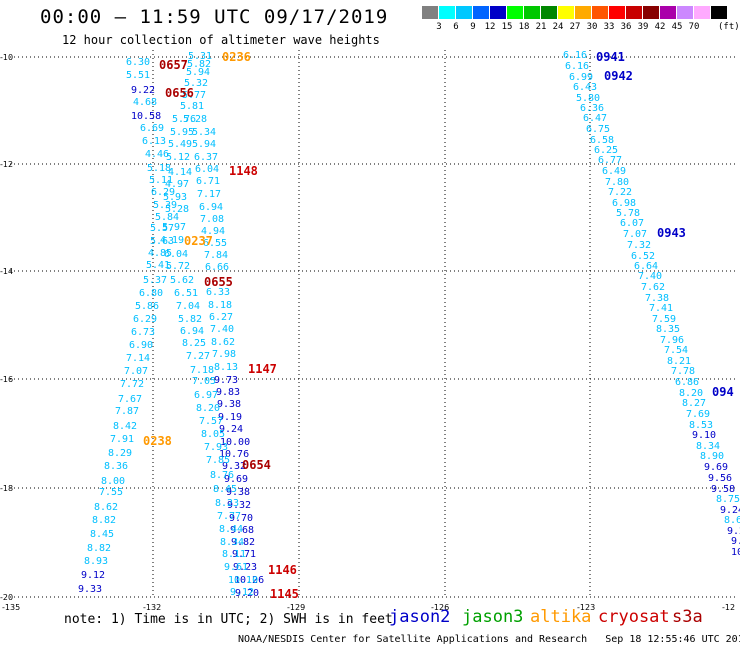 The width and height of the screenshot is (740, 650). What do you see at coordinates (152, 607) in the screenshot?
I see `x-tick-label: -132` at bounding box center [152, 607].